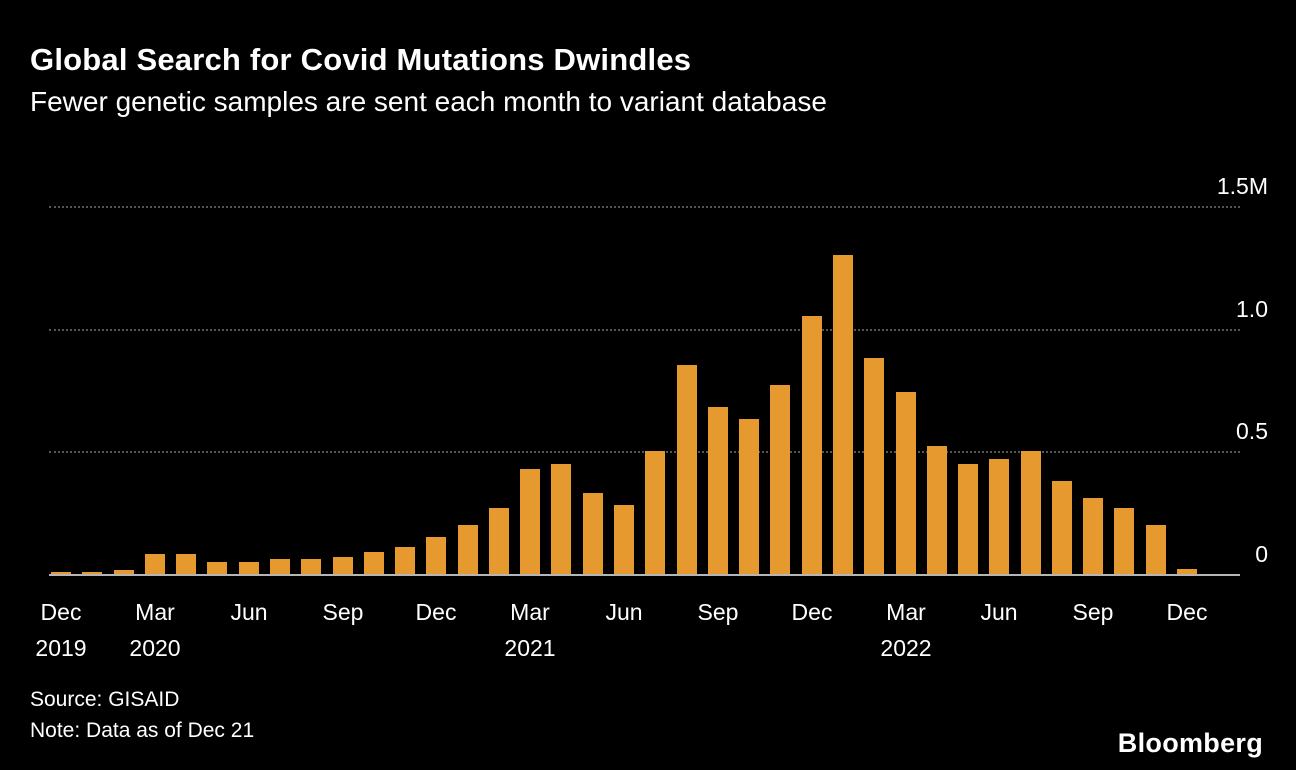  What do you see at coordinates (1242, 186) in the screenshot?
I see `y-axis-label: 1.5M` at bounding box center [1242, 186].